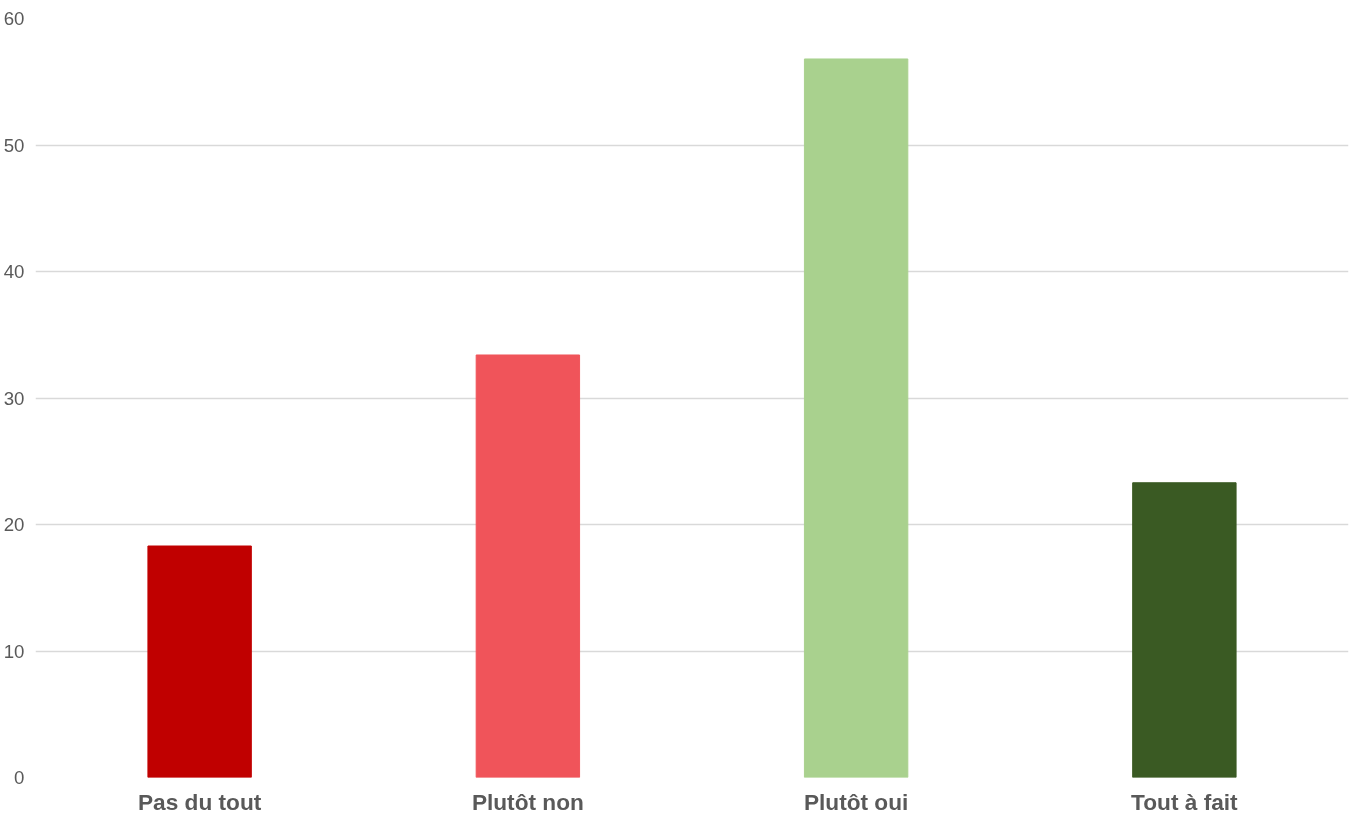 This screenshot has height=817, width=1353. Describe the element at coordinates (199, 801) in the screenshot. I see `x-tick-label: Pas du tout` at that location.